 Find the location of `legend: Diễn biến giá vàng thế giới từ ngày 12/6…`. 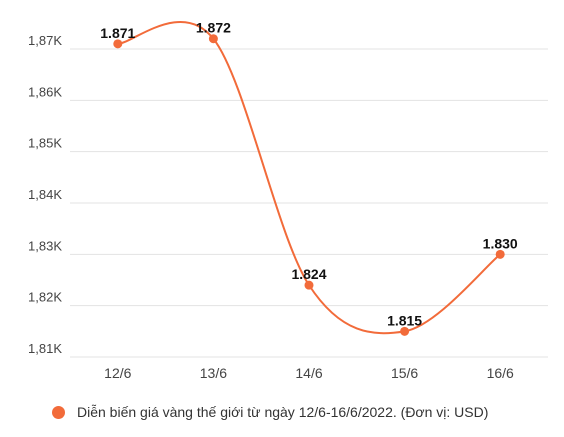

legend: Diễn biến giá vàng thế giới từ ngày 12/6… is located at coordinates (270, 412).